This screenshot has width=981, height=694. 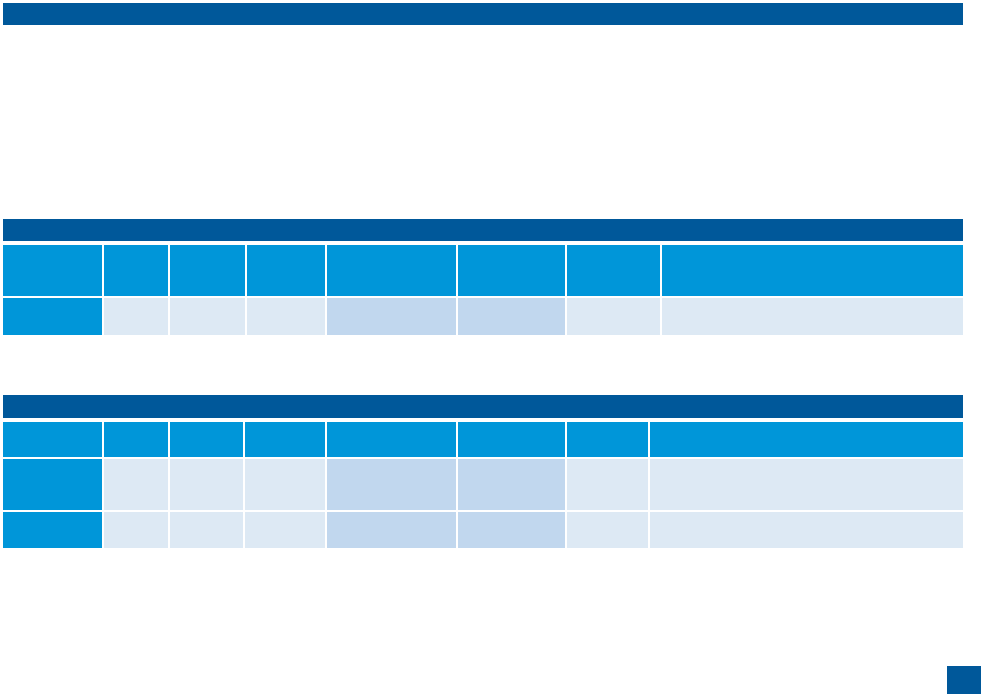 What do you see at coordinates (964, 680) in the screenshot?
I see `page-number-box` at bounding box center [964, 680].